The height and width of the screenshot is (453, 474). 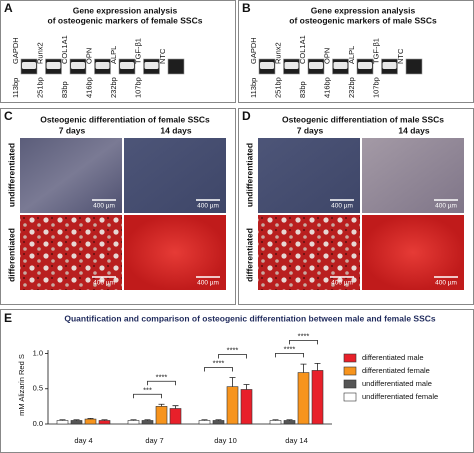 I want to click on legend-label: differentiated female, so click(x=396, y=370).